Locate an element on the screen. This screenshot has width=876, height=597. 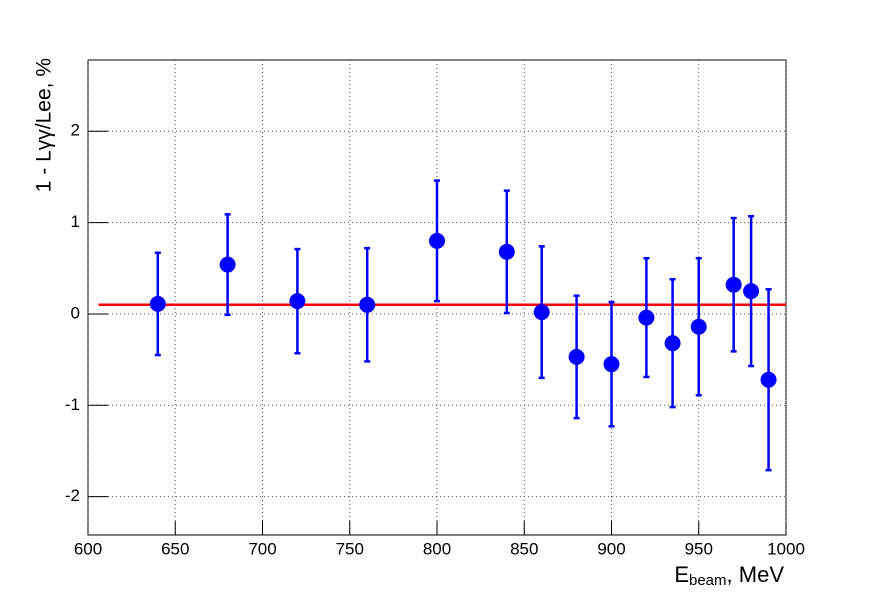
y-tick-label: 2 is located at coordinates (75, 130).